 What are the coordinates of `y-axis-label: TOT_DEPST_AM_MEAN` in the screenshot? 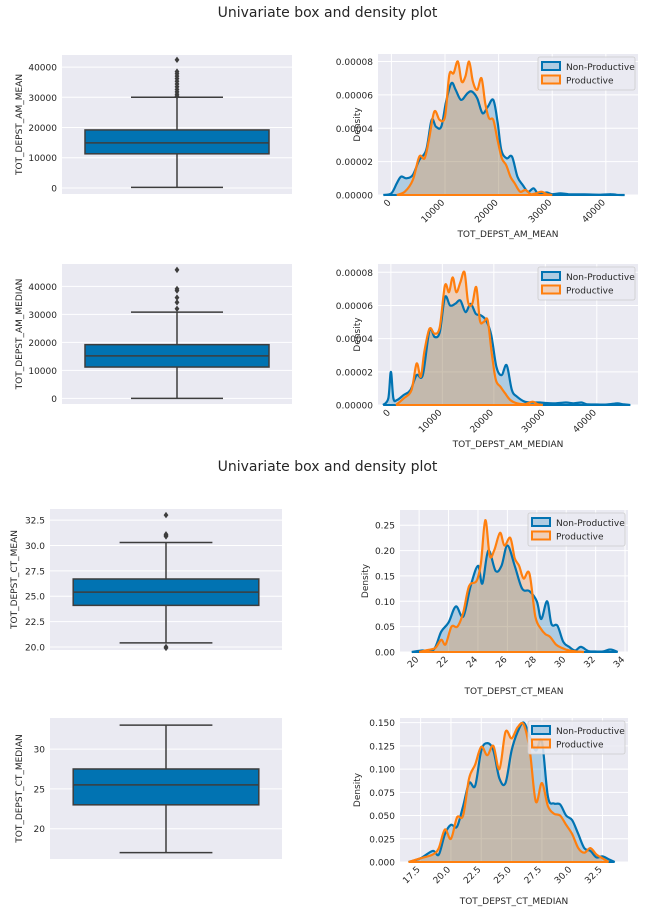 It's located at (20, 125).